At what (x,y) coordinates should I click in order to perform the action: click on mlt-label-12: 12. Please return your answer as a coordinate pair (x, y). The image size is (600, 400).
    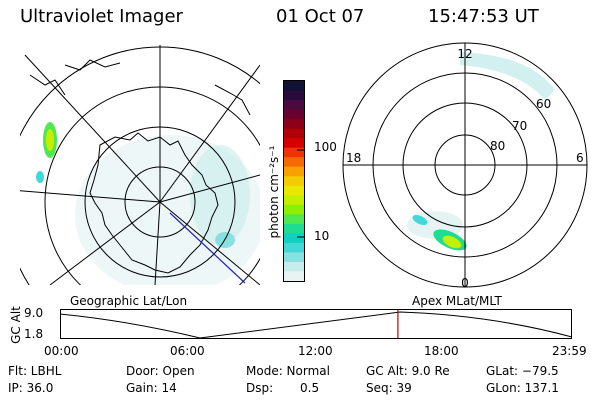
    Looking at the image, I should click on (464, 54).